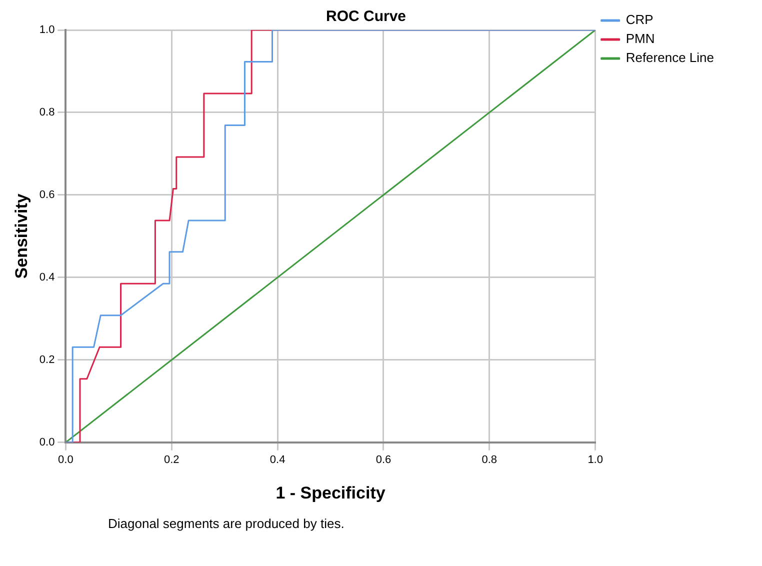 The height and width of the screenshot is (566, 762). What do you see at coordinates (670, 58) in the screenshot?
I see `legend-label: Reference Line` at bounding box center [670, 58].